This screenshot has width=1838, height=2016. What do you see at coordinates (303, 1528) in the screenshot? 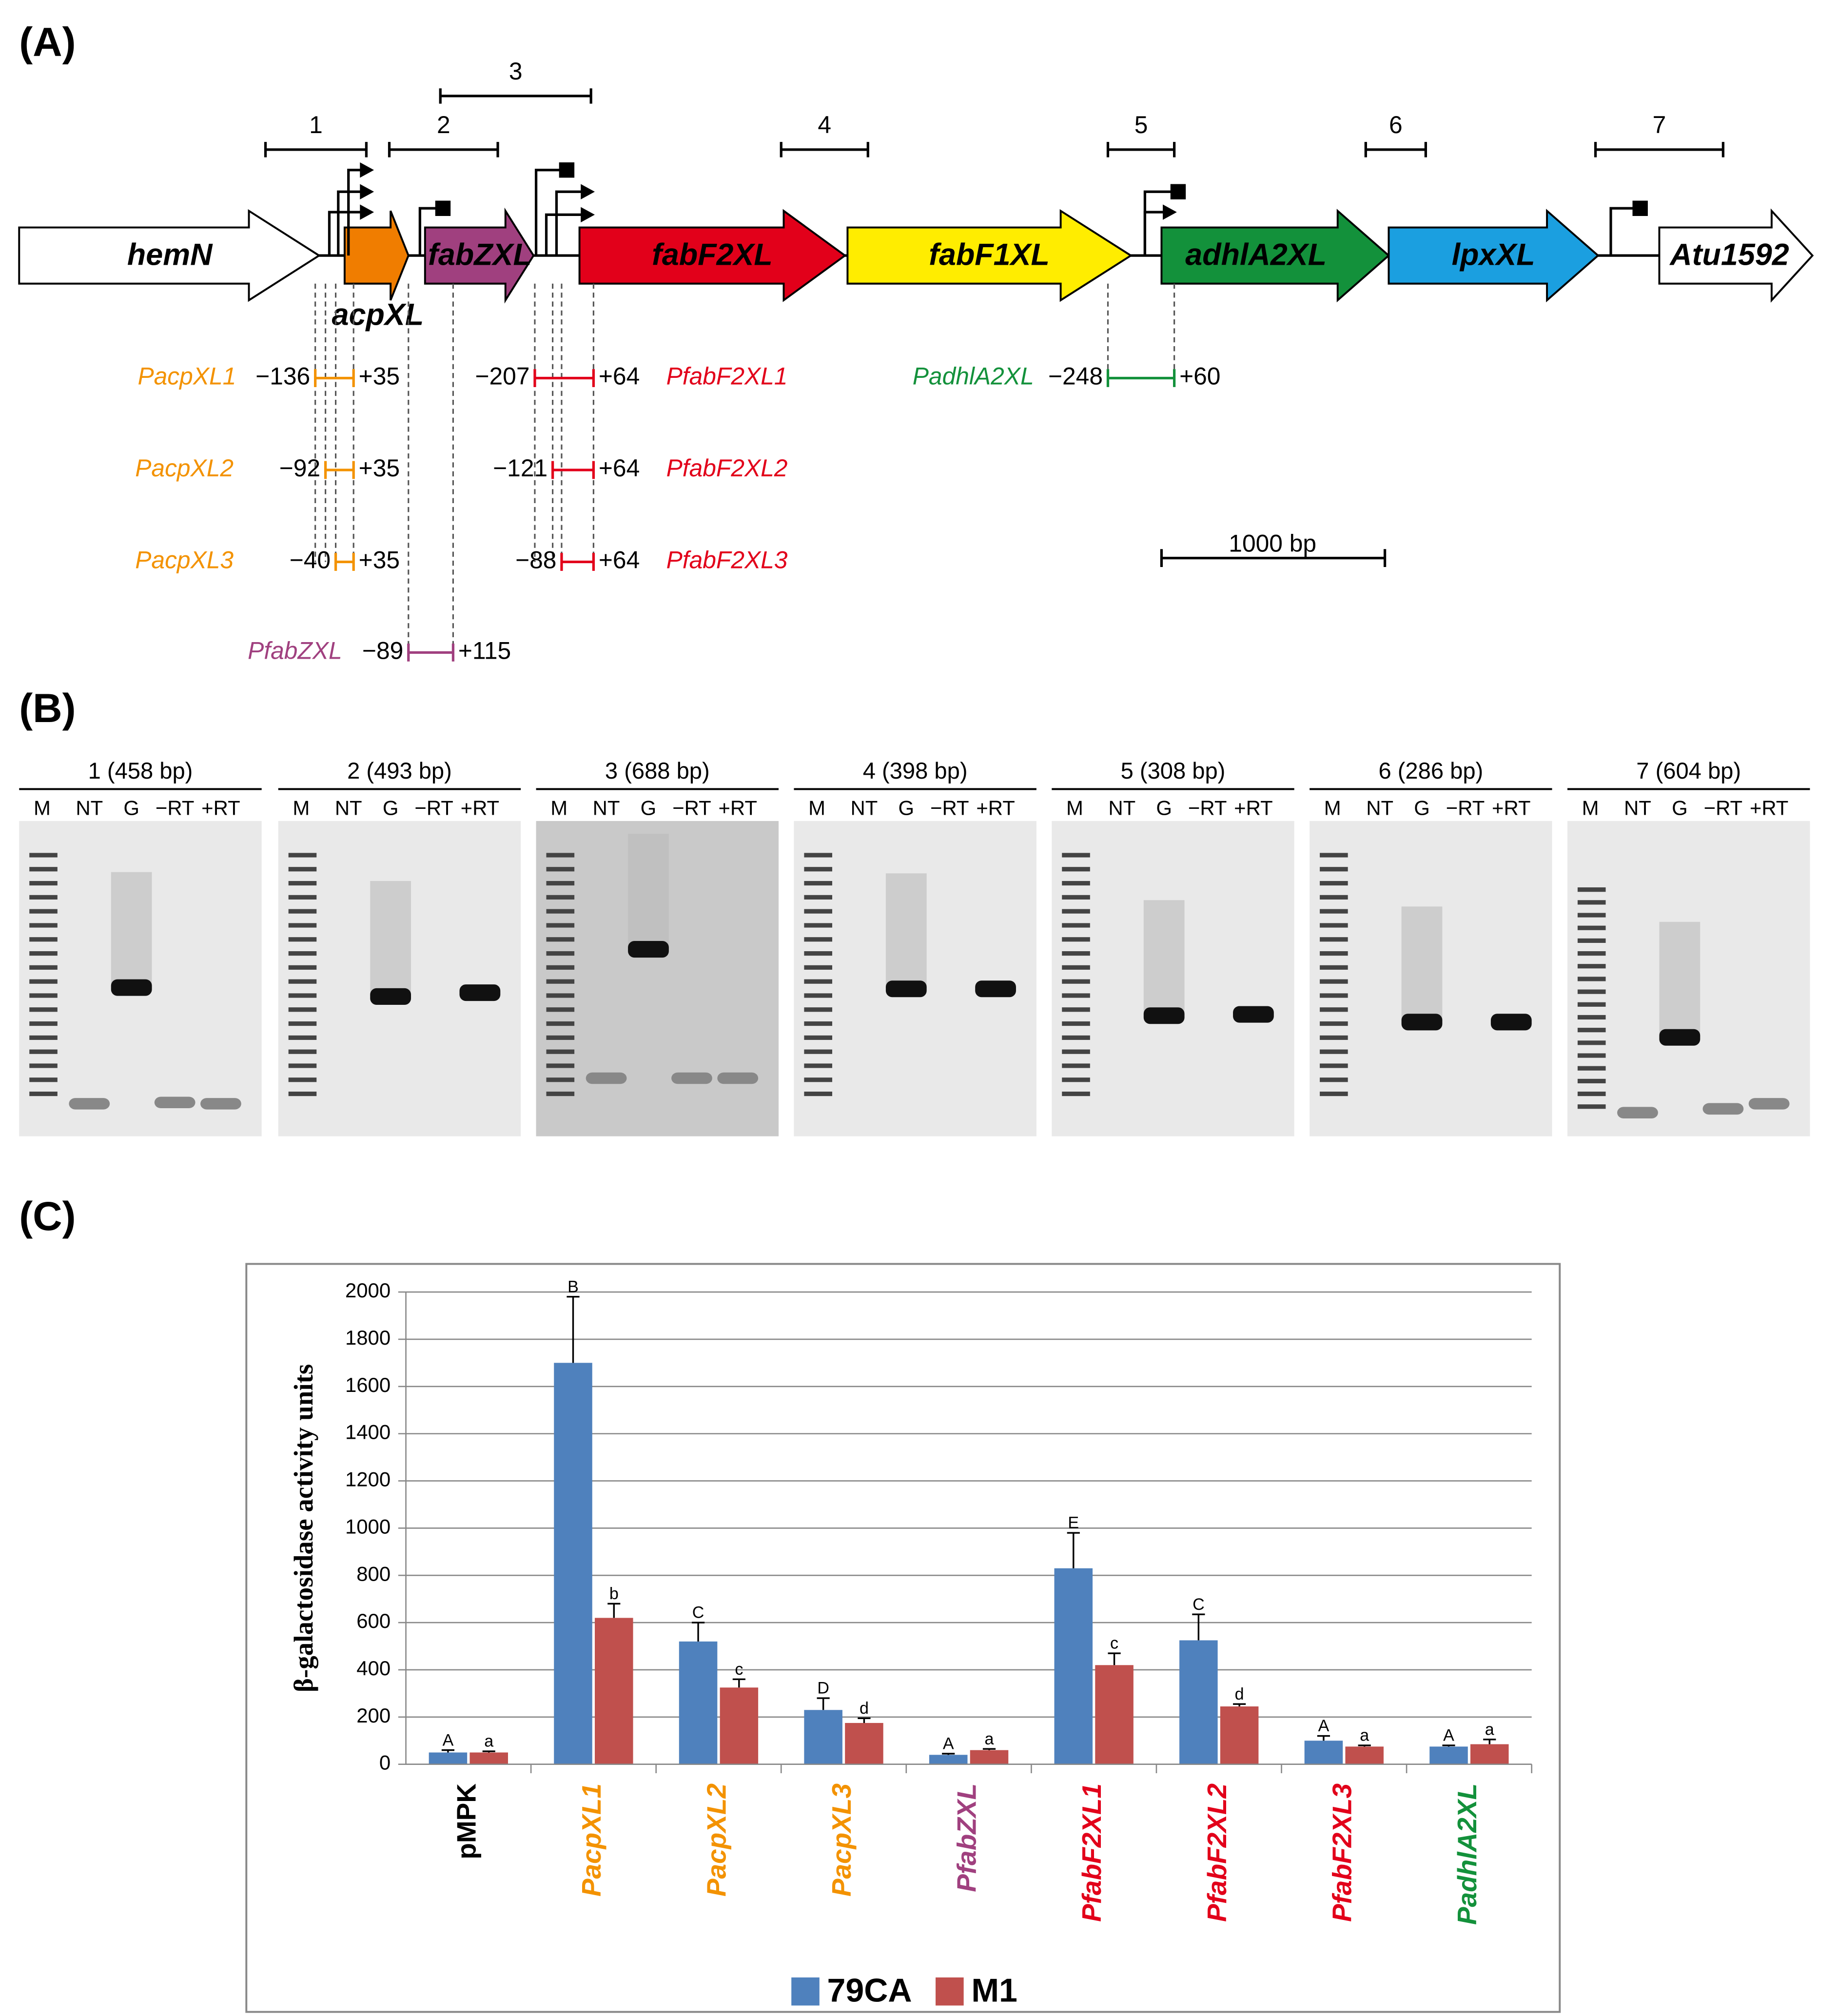
I see `y-axis-label: β-galactosidase activity units` at bounding box center [303, 1528].